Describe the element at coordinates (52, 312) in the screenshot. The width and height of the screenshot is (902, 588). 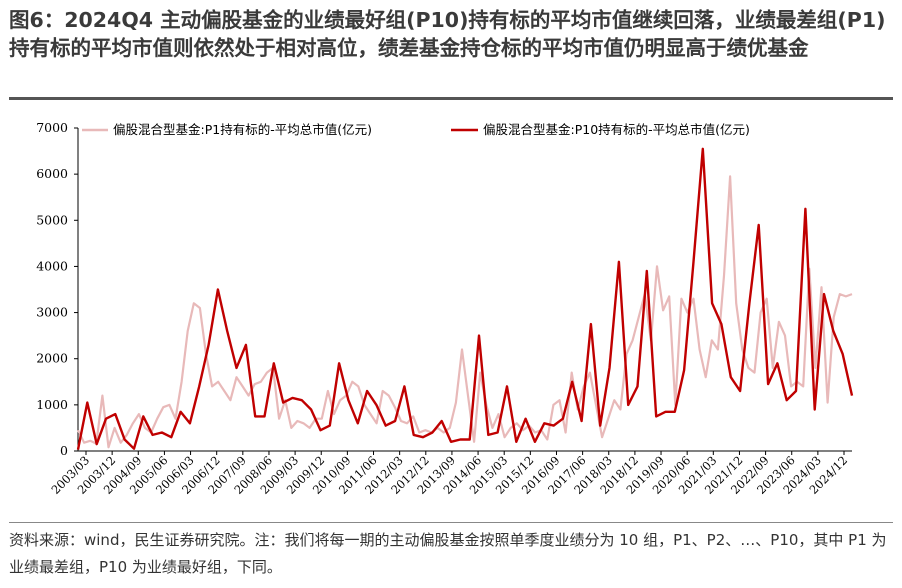
I see `y-tick-label: 3000` at that location.